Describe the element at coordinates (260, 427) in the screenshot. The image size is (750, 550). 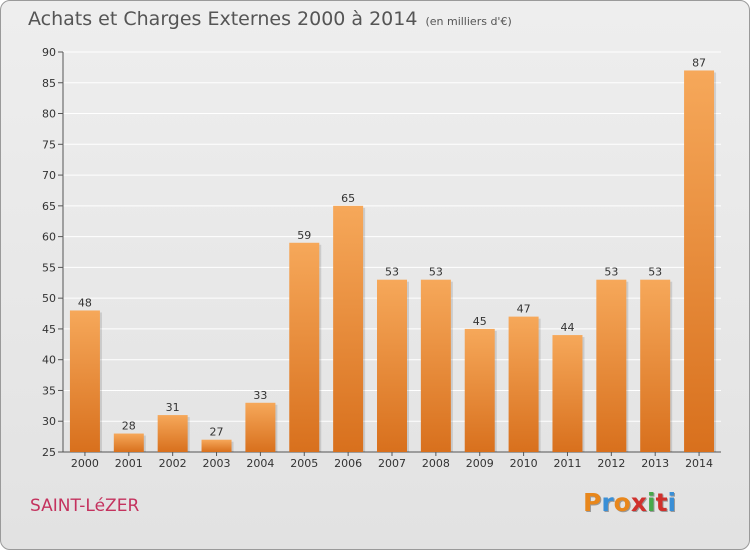
I see `bar-2004` at that location.